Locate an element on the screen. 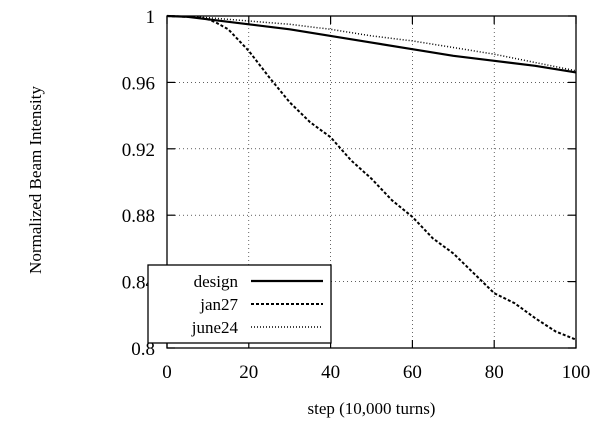 The height and width of the screenshot is (422, 605). legend-label-design: design is located at coordinates (216, 281).